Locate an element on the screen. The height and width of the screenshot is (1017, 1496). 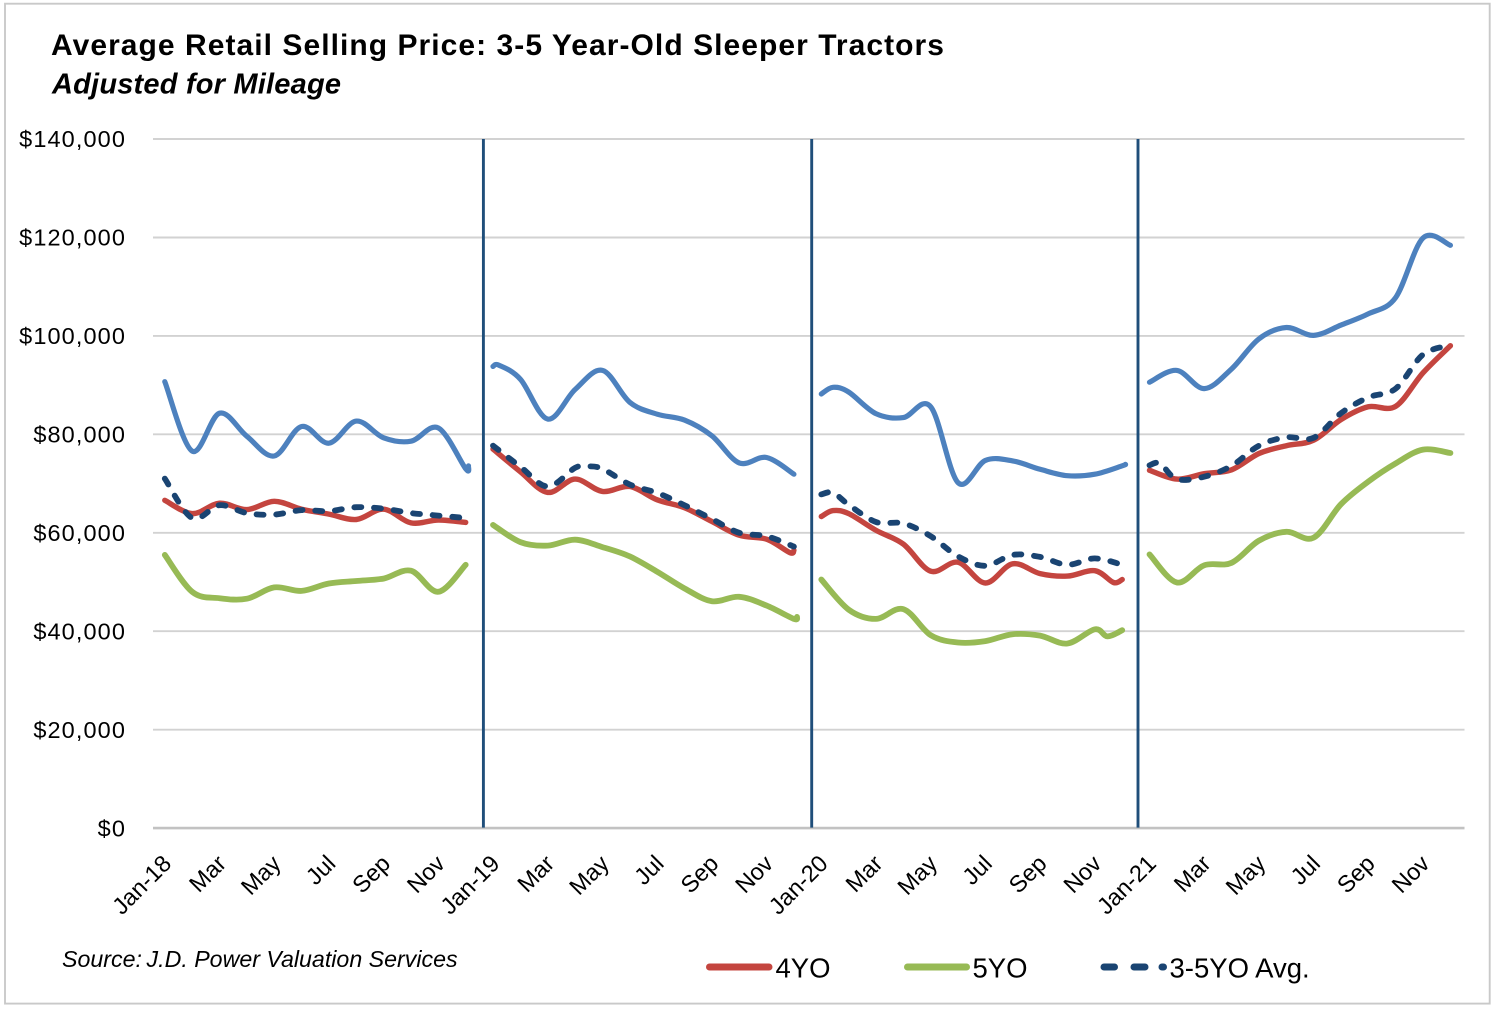
svg-text: $0 is located at coordinates (112, 828).